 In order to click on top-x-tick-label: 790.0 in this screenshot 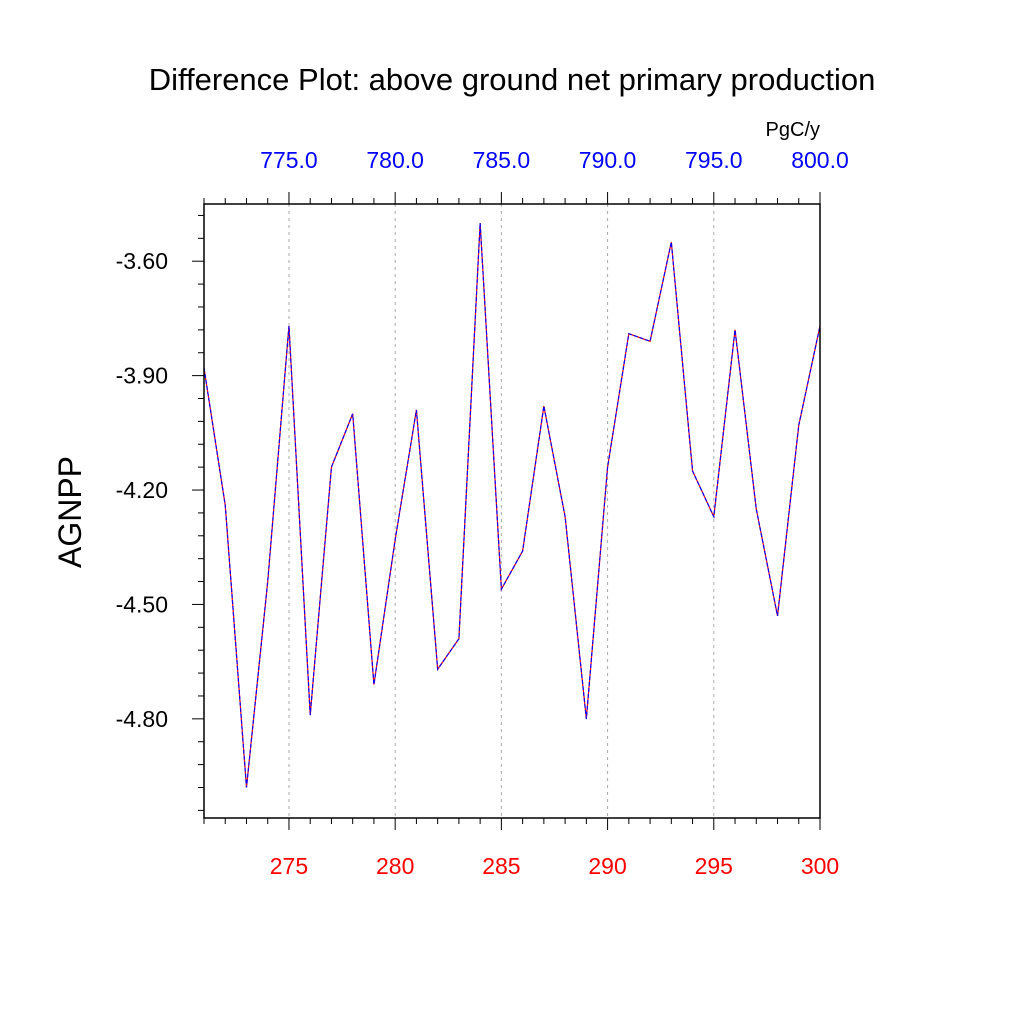, I will do `click(608, 160)`.